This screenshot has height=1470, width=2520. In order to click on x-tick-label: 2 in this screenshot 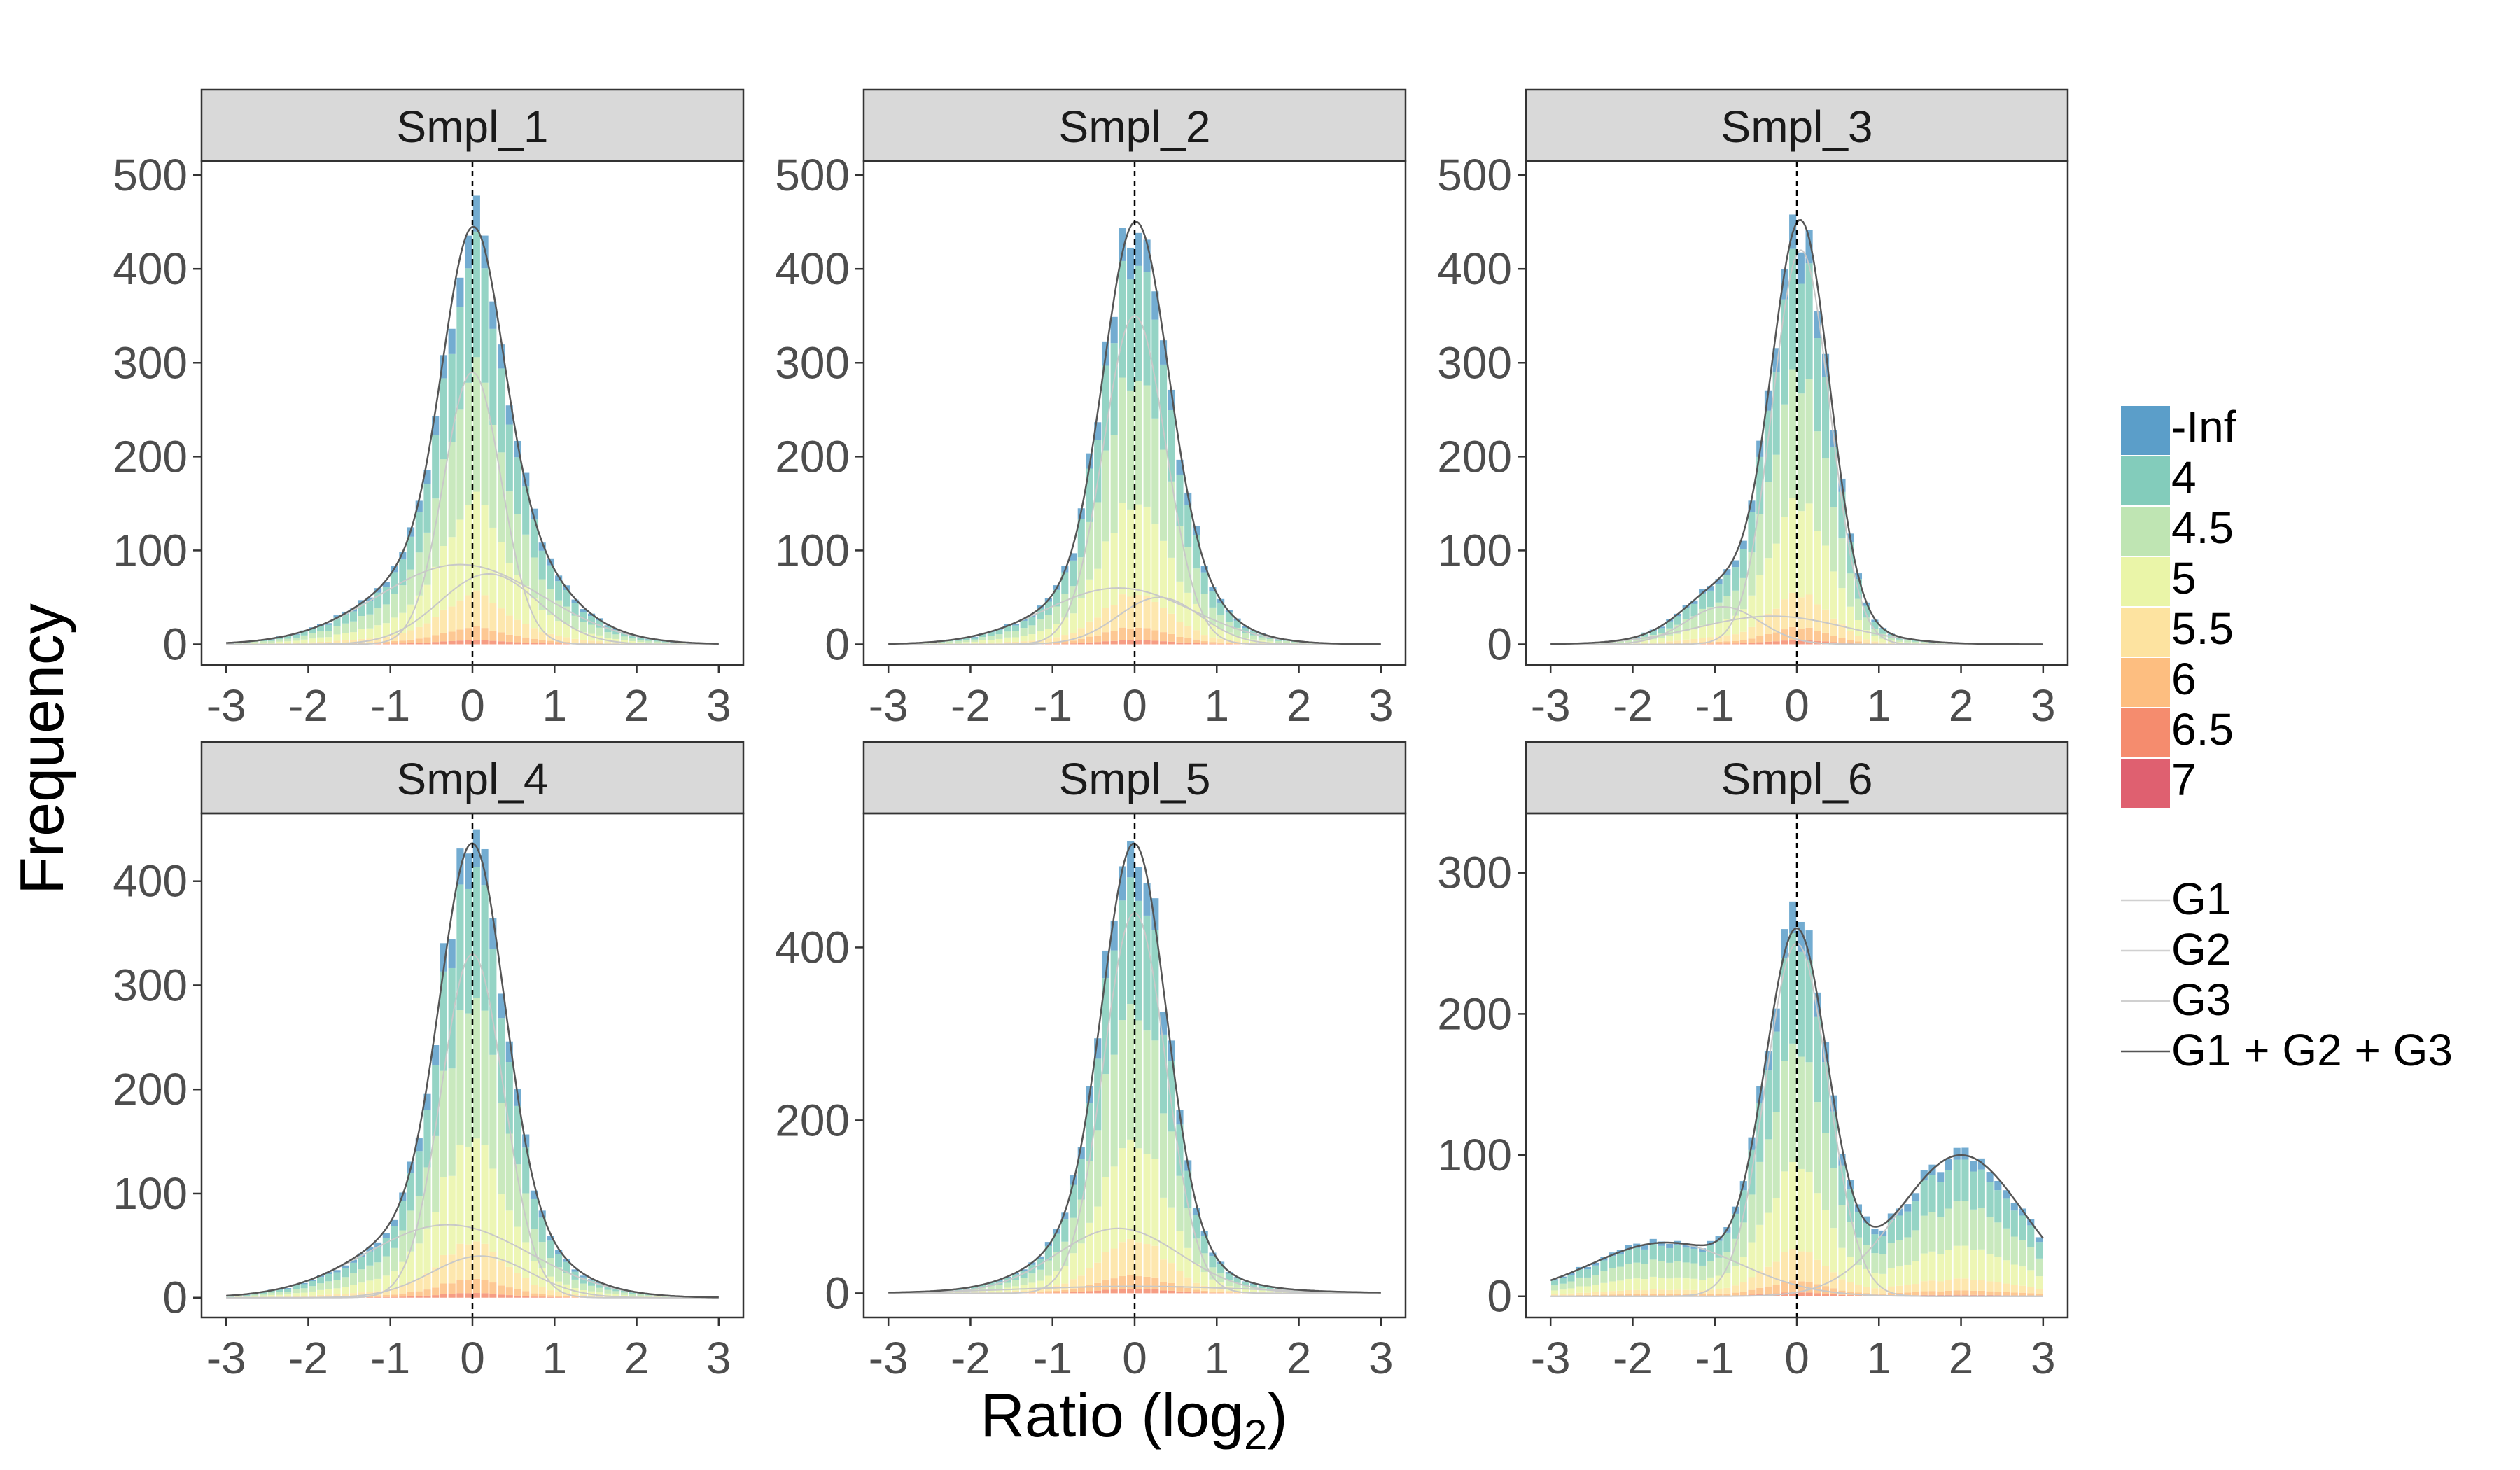, I will do `click(1299, 1358)`.